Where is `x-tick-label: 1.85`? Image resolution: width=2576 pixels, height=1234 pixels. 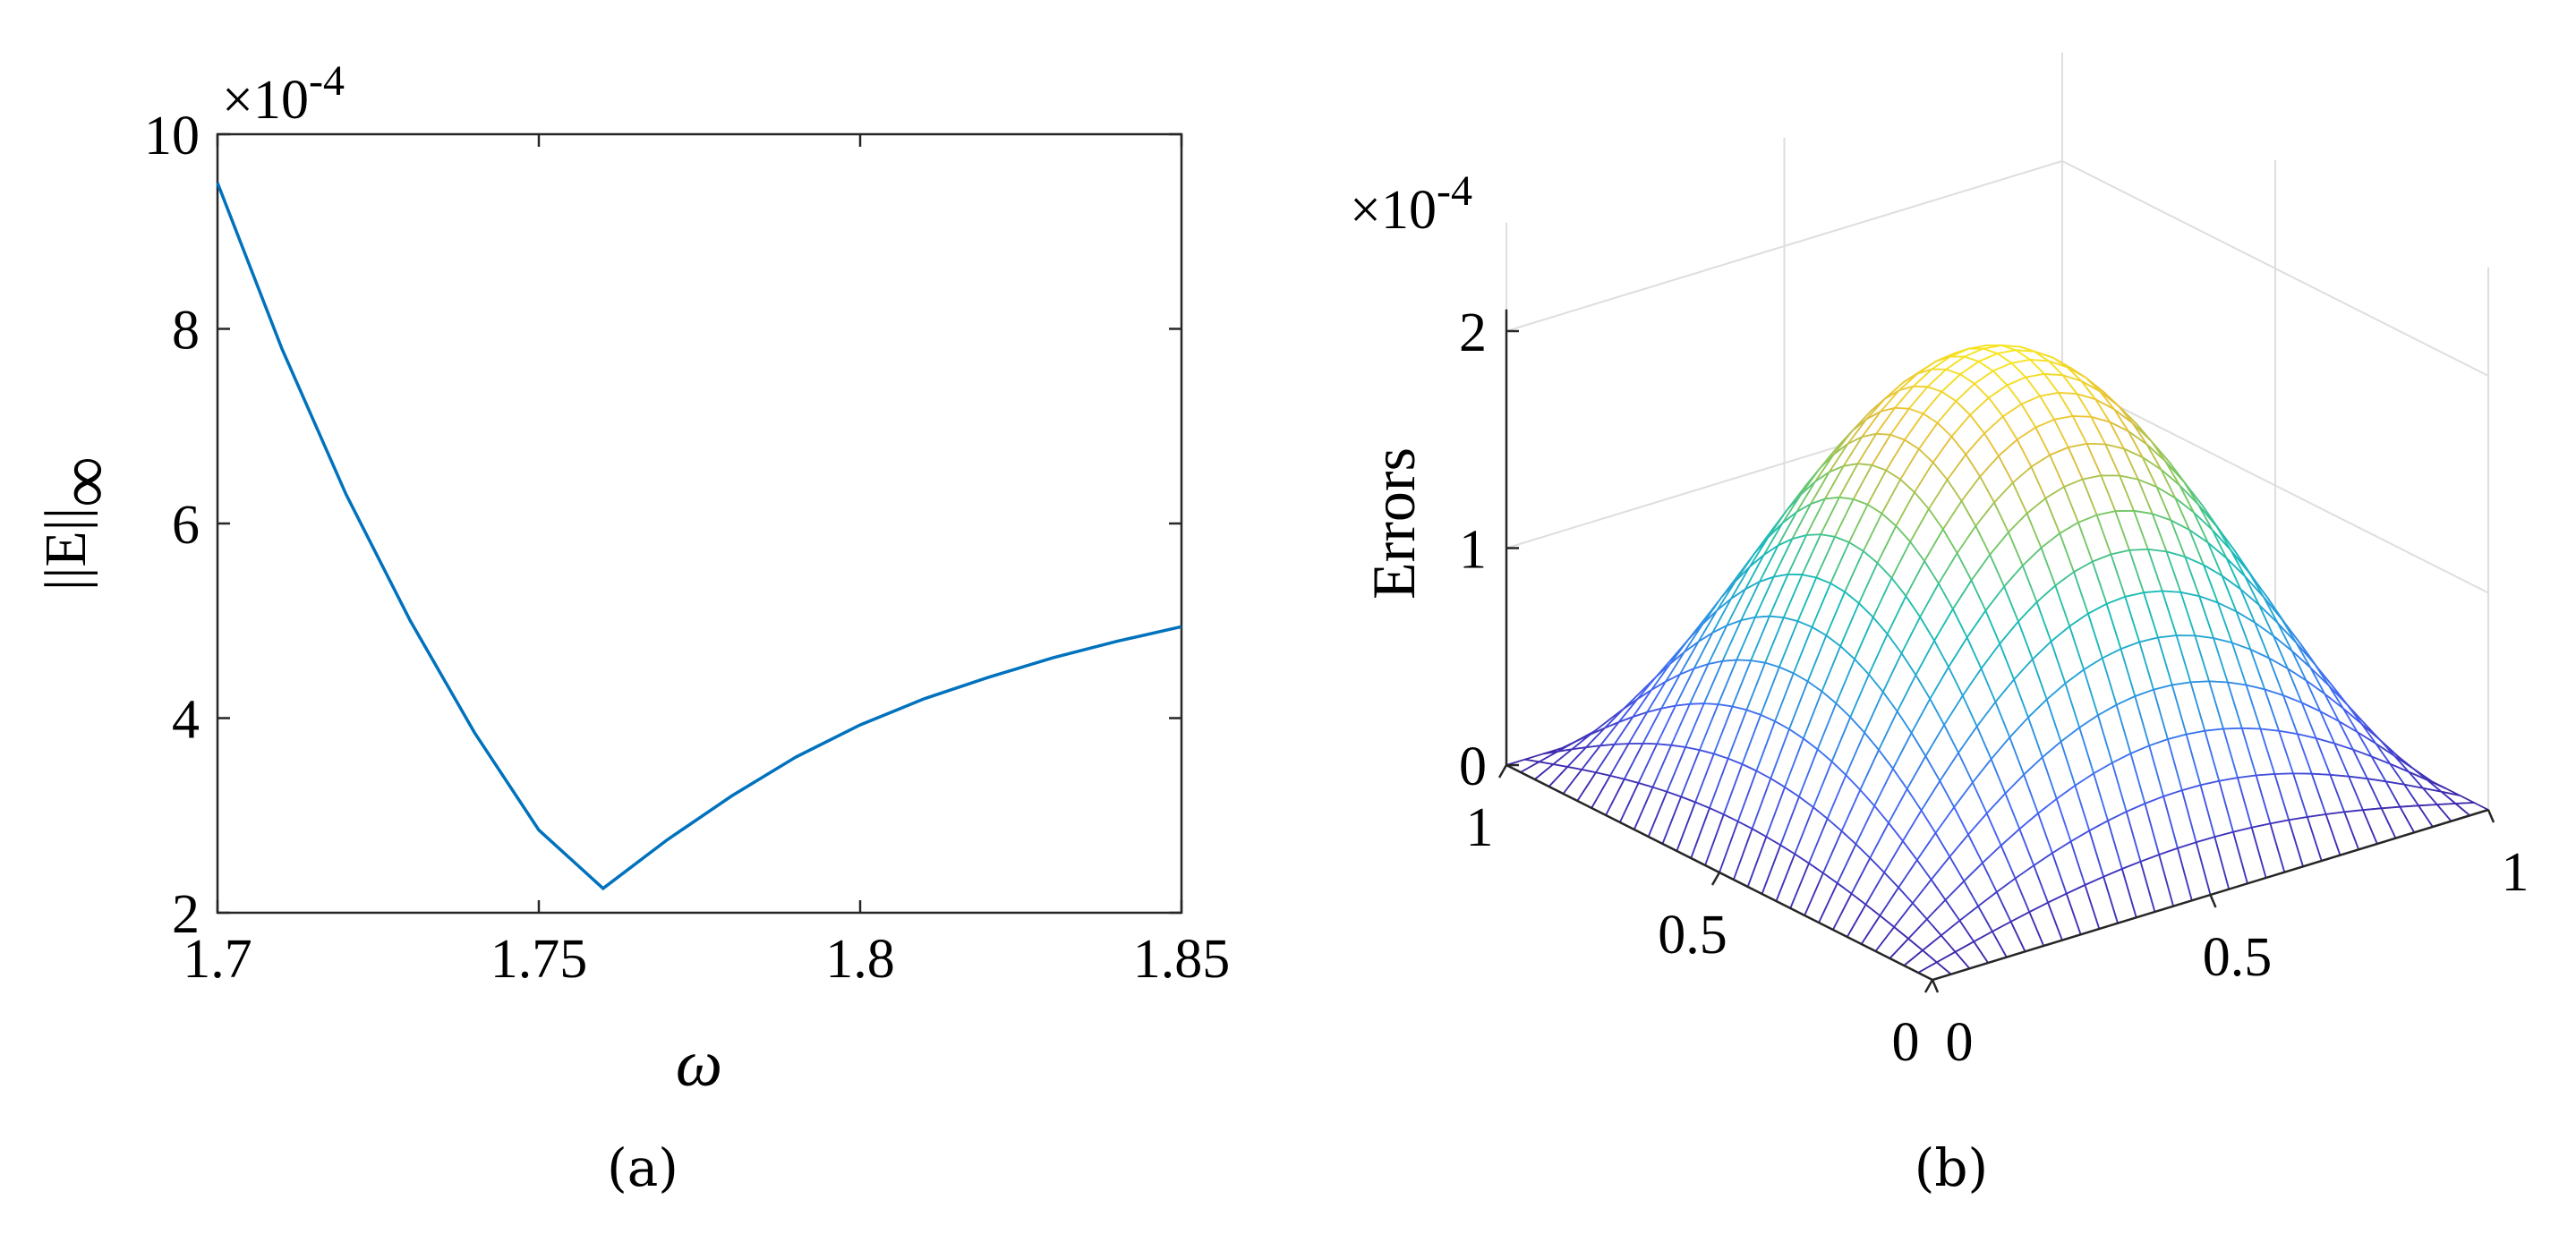 x-tick-label: 1.85 is located at coordinates (1182, 960).